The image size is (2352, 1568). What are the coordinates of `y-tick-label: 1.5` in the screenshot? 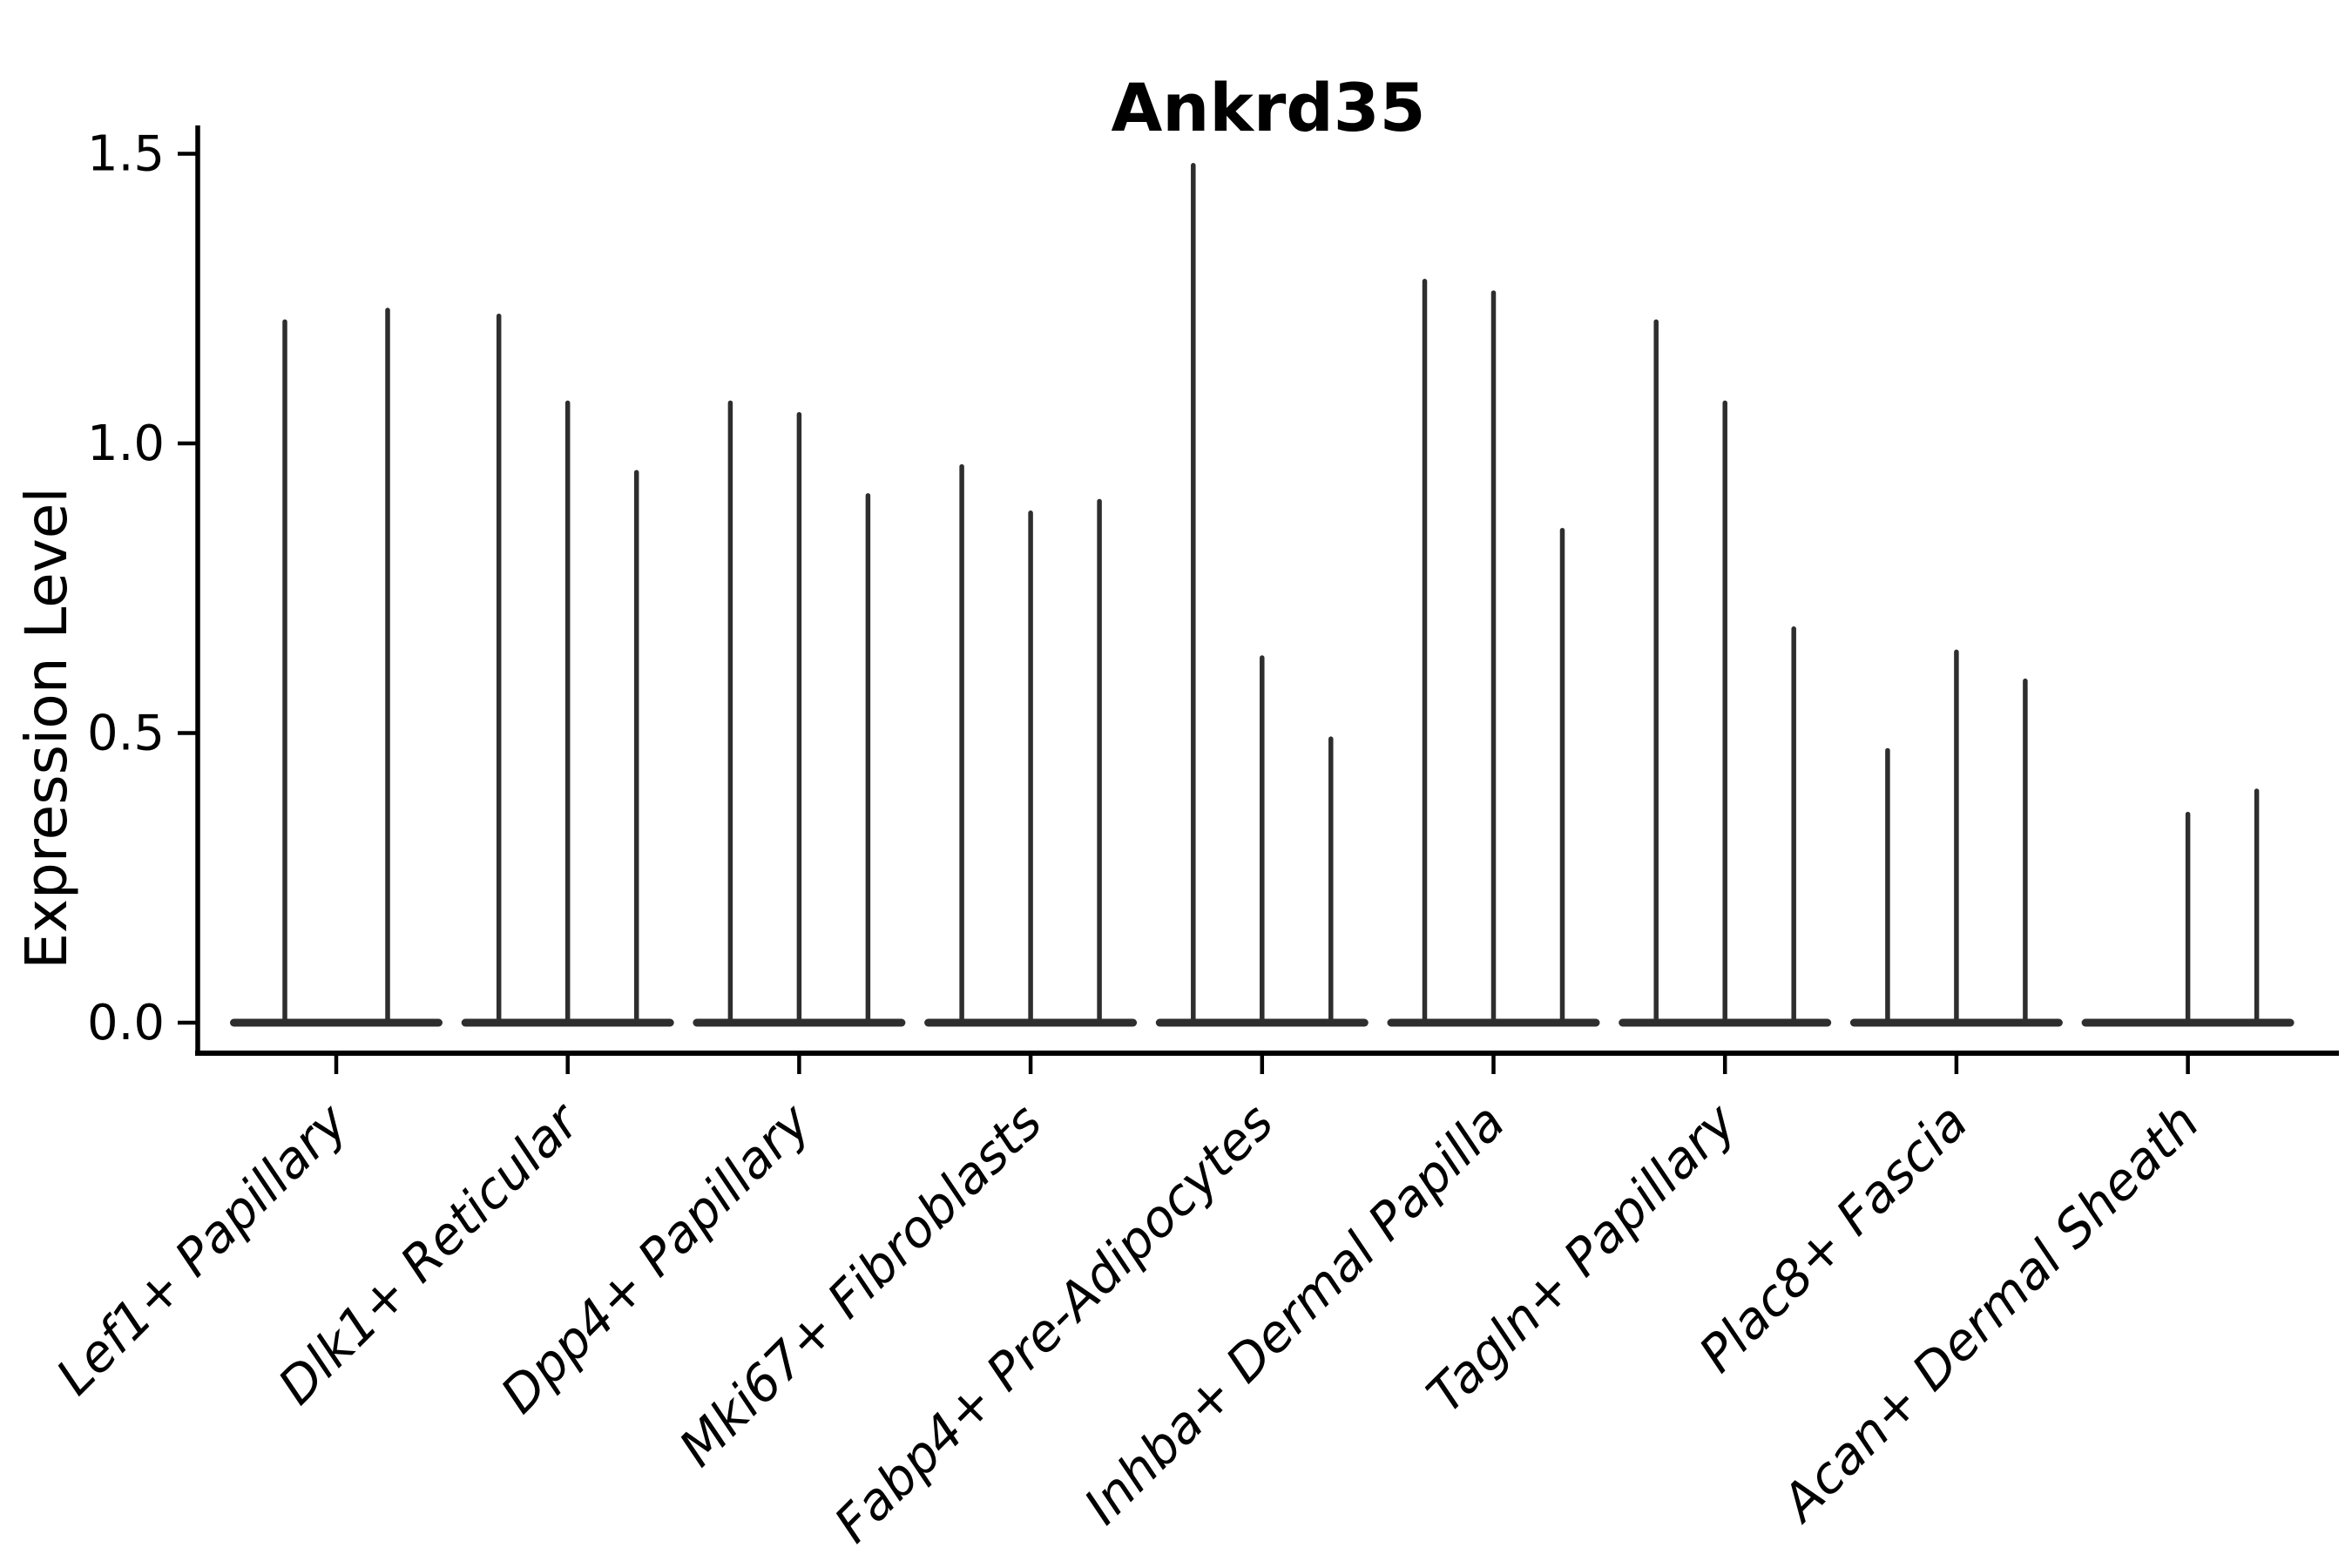 It's located at (126, 154).